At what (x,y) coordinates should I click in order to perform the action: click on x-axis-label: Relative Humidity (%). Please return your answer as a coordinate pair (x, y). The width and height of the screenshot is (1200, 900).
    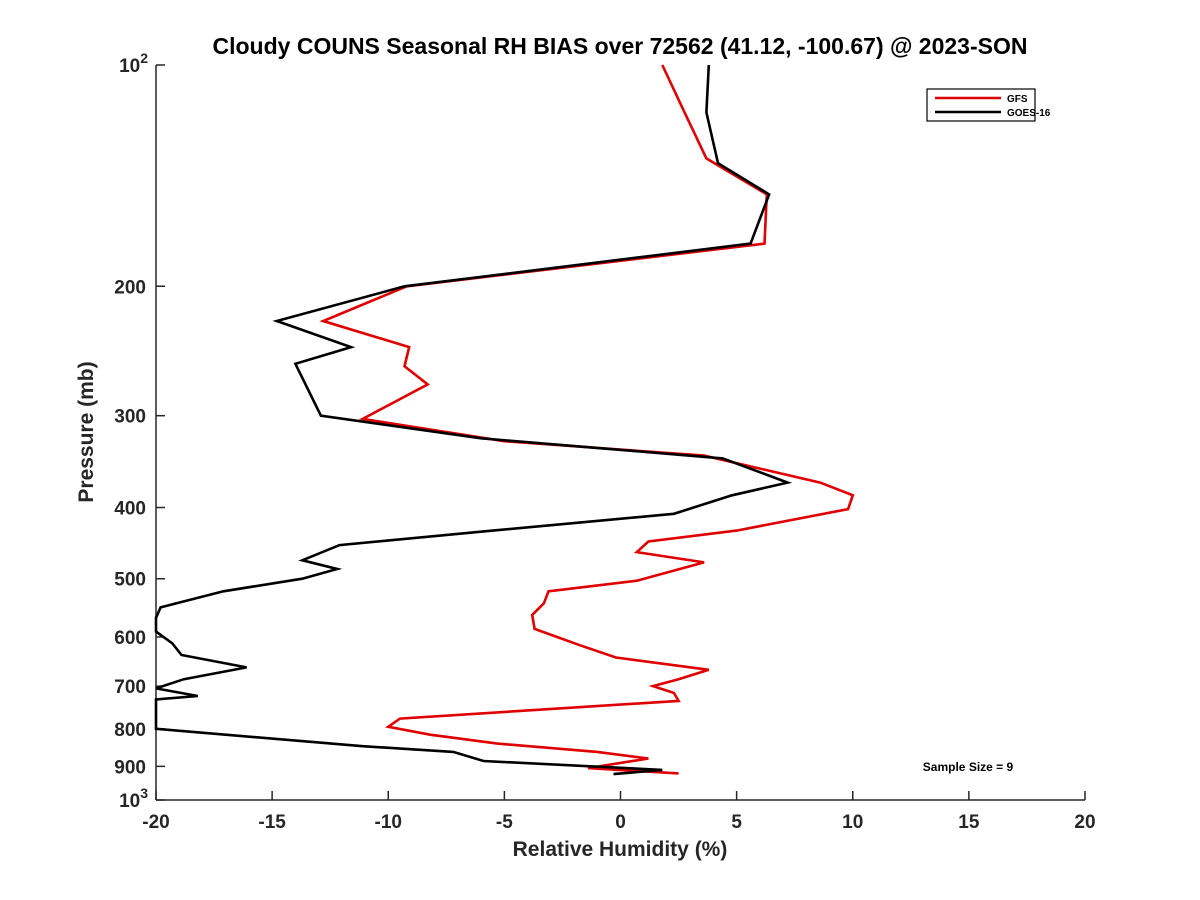
    Looking at the image, I should click on (620, 849).